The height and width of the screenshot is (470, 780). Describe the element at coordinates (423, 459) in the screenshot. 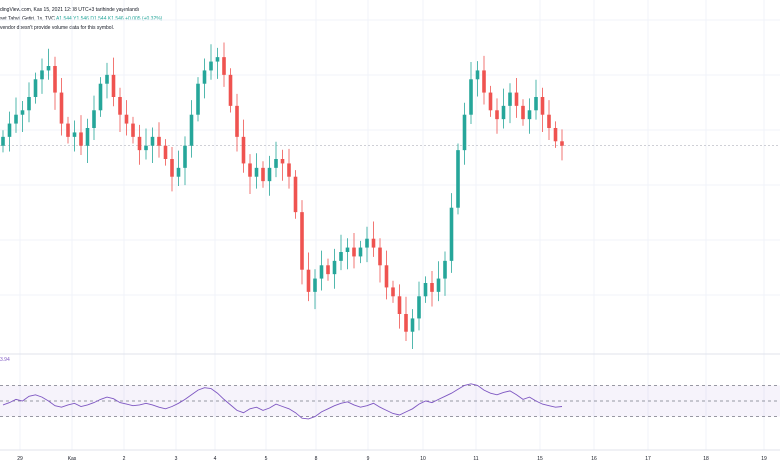

I see `x-tick-label: 10` at that location.